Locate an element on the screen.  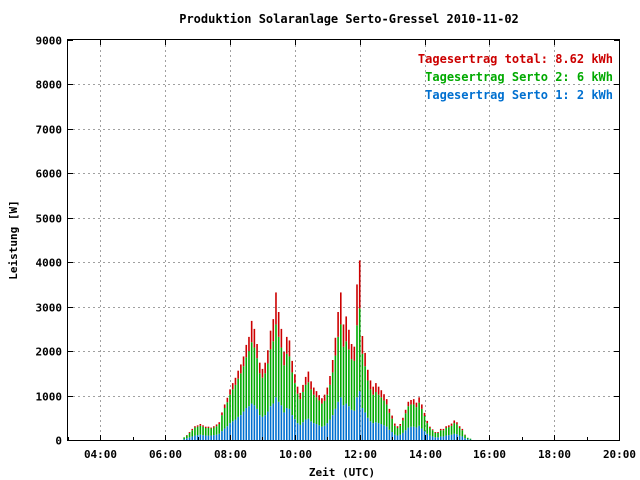
x-tick-label: 20:00 is located at coordinates (619, 454).